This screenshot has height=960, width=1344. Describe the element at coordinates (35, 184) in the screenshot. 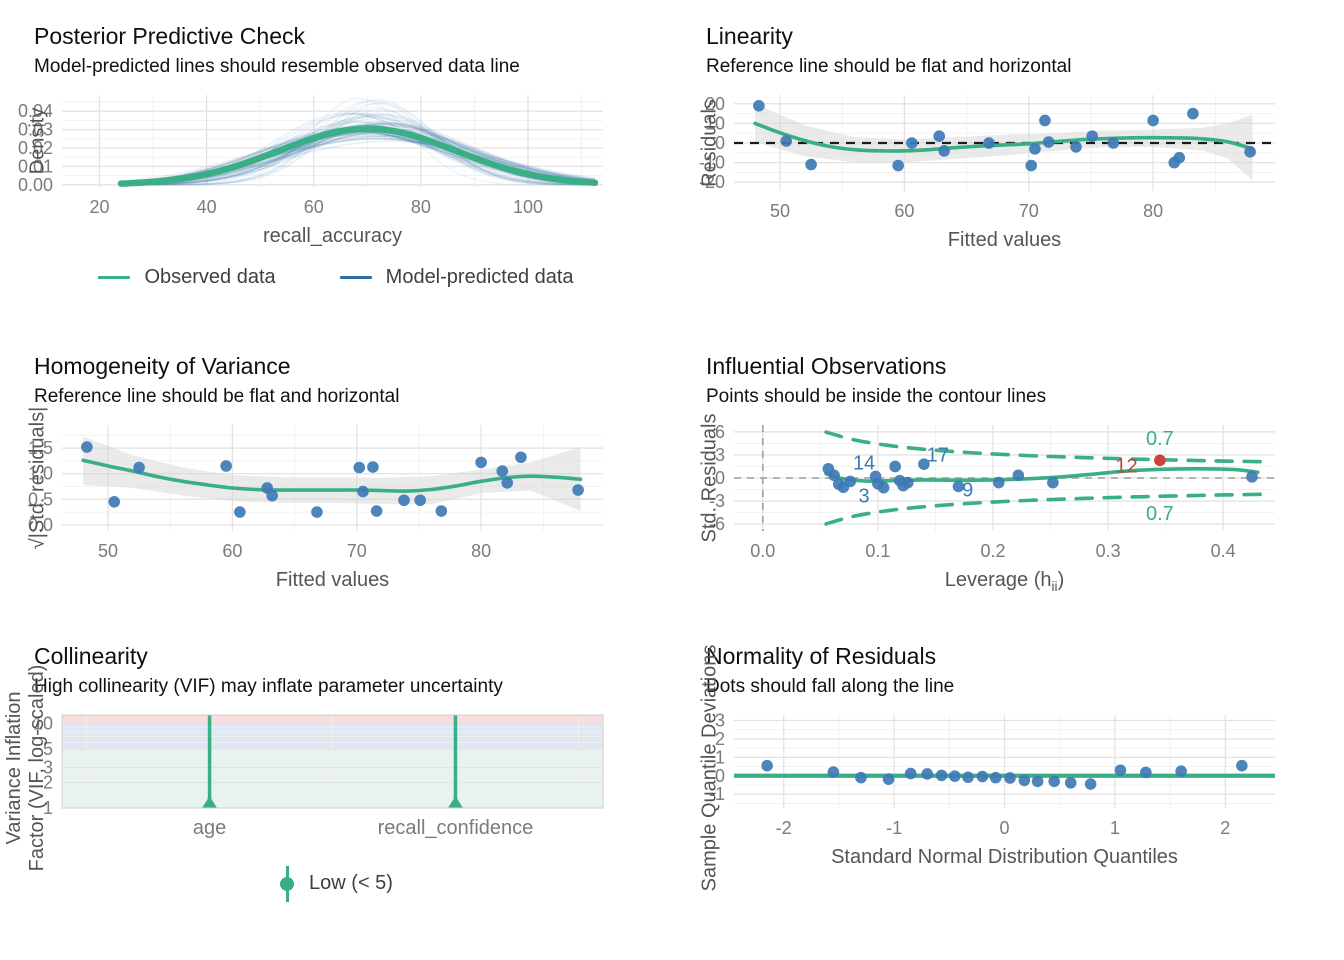

I see `svg-text: 0.00` at that location.